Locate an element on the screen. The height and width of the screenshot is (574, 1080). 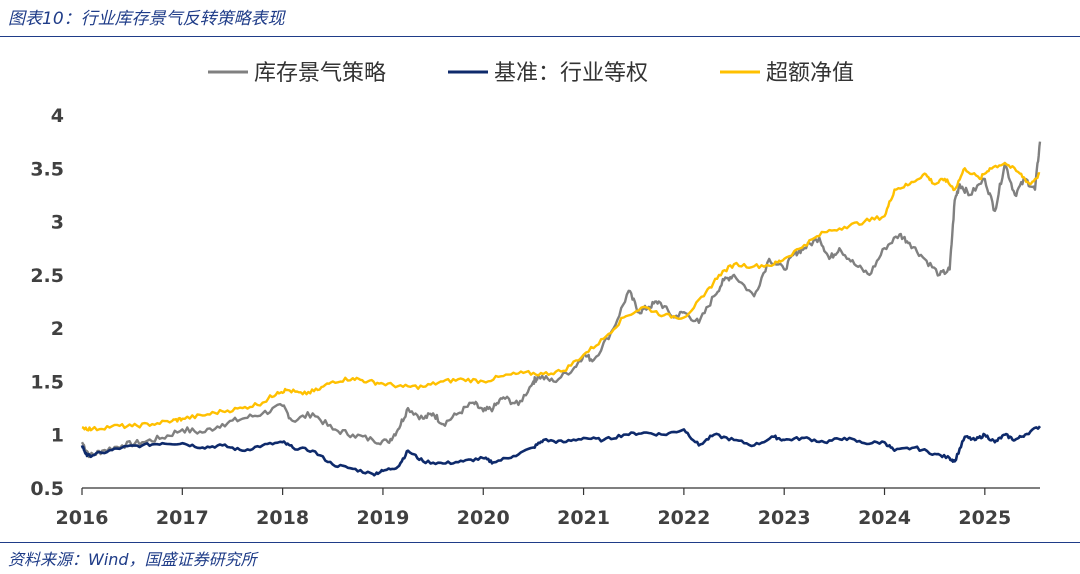
x-tick-label: 2023 is located at coordinates (784, 518).